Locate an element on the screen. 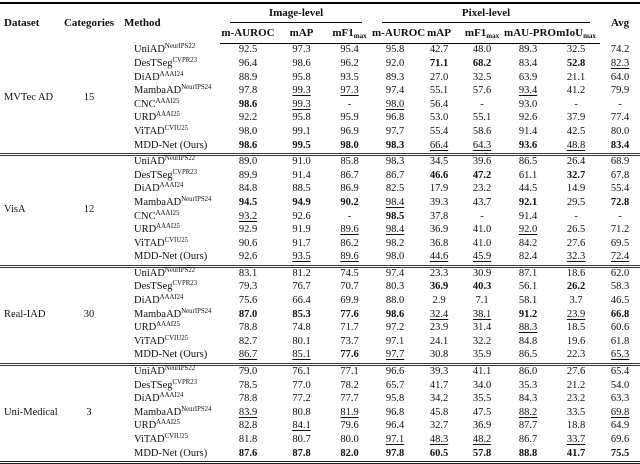  metric-value: 35.3 is located at coordinates (528, 385).